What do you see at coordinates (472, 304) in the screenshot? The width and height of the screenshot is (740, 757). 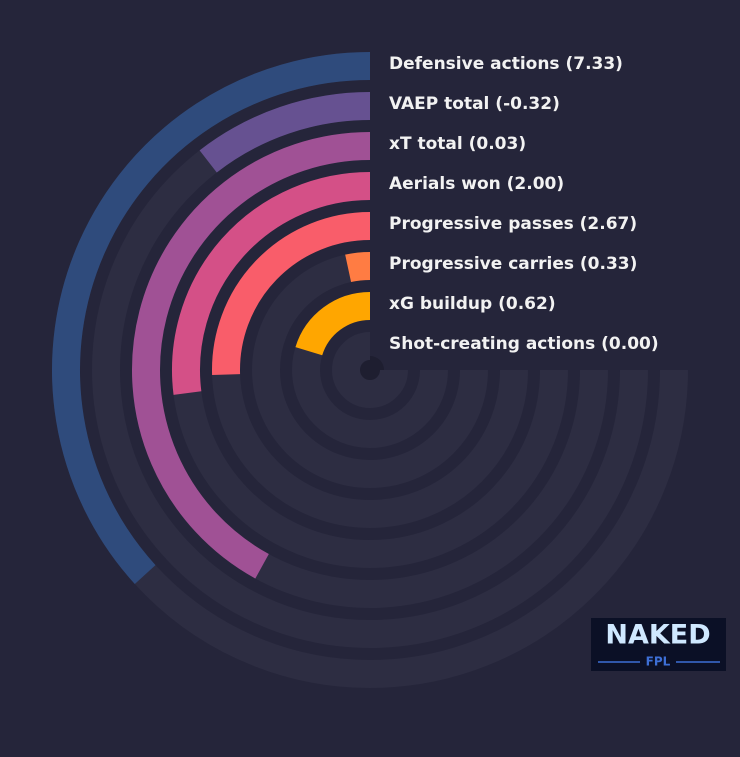 I see `category-label: xG buildup (0.62)` at bounding box center [472, 304].